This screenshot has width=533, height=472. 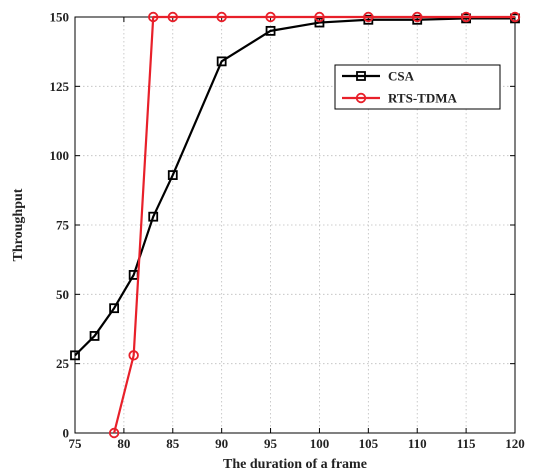 What do you see at coordinates (66, 433) in the screenshot?
I see `y-tick-label: 0` at bounding box center [66, 433].